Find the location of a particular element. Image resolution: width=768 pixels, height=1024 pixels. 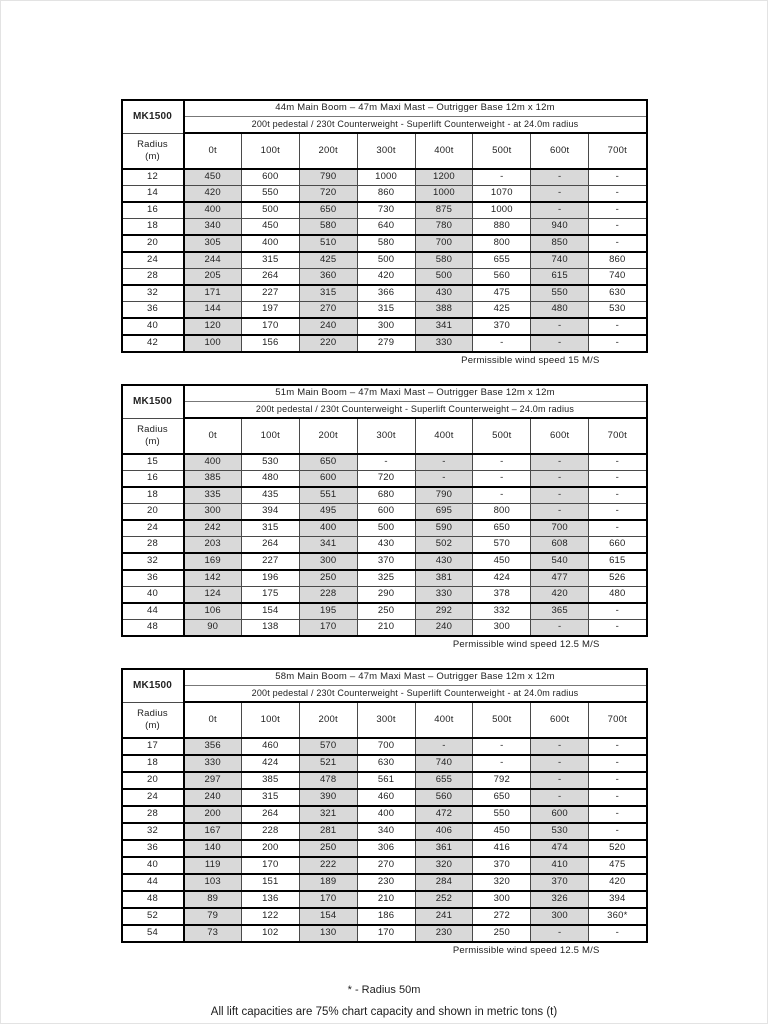

table-row: 24 242 315 400 500 590 650 700- is located at coordinates (384, 528).